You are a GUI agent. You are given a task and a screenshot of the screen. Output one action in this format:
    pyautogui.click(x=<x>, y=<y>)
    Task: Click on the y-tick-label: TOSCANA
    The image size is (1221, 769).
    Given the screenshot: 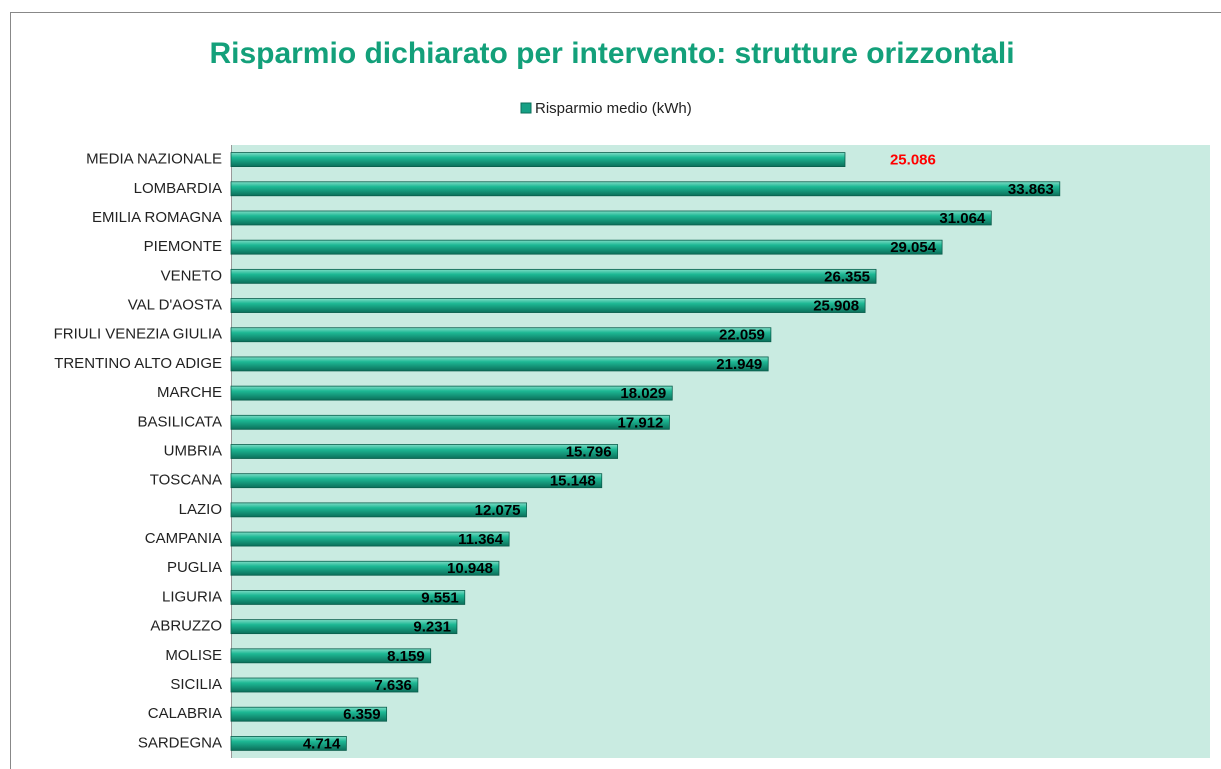 What is the action you would take?
    pyautogui.click(x=186, y=480)
    